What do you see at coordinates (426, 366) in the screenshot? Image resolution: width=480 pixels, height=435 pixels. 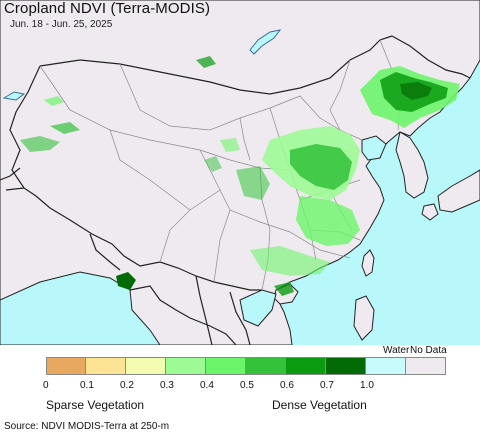 I see `legend-swatch-no-data` at bounding box center [426, 366].